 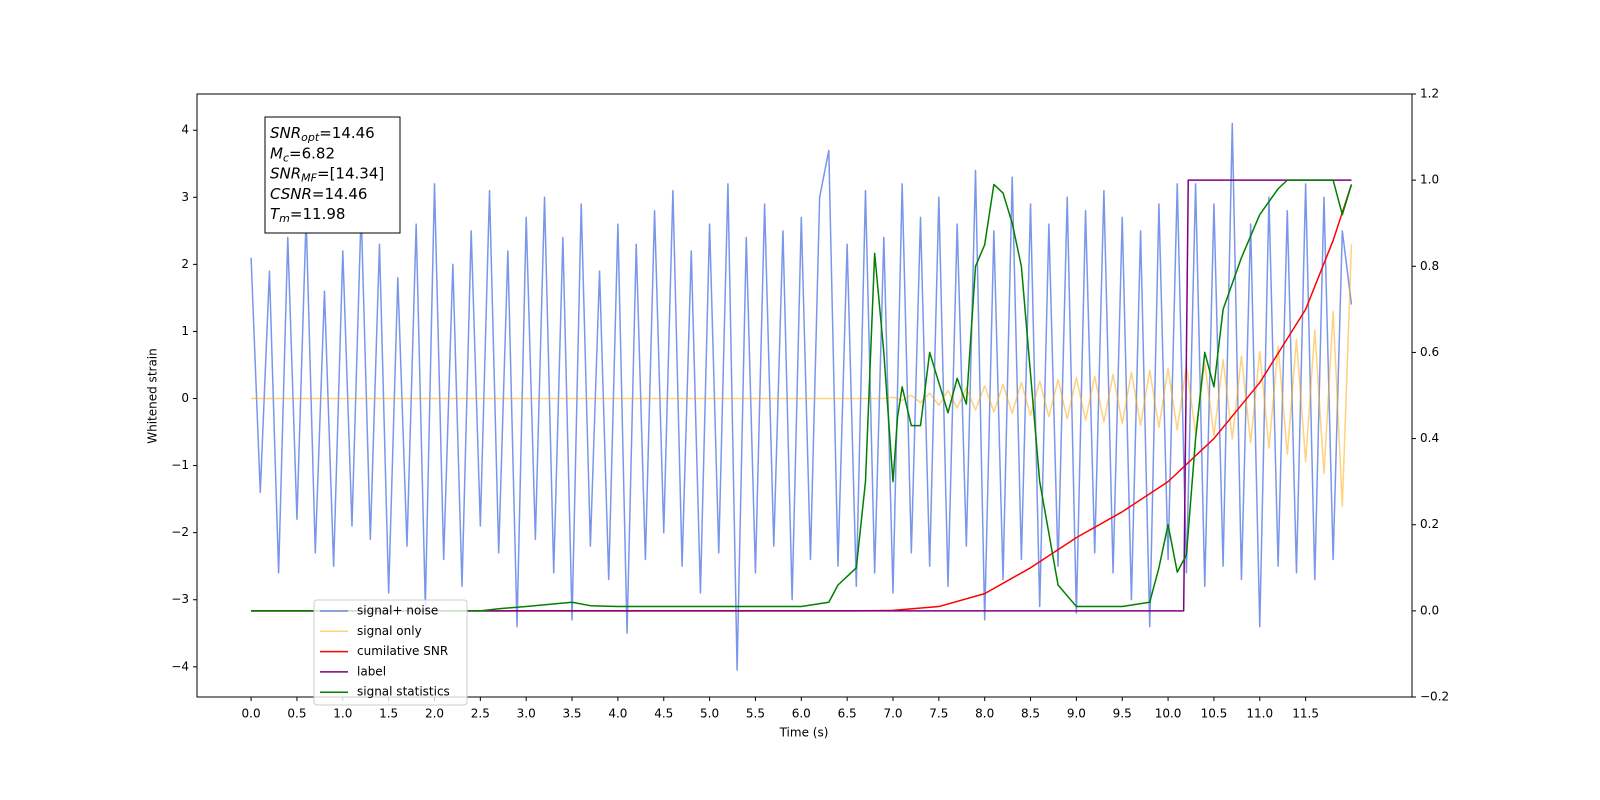 I want to click on y-tick-label: −4, so click(x=180, y=666).